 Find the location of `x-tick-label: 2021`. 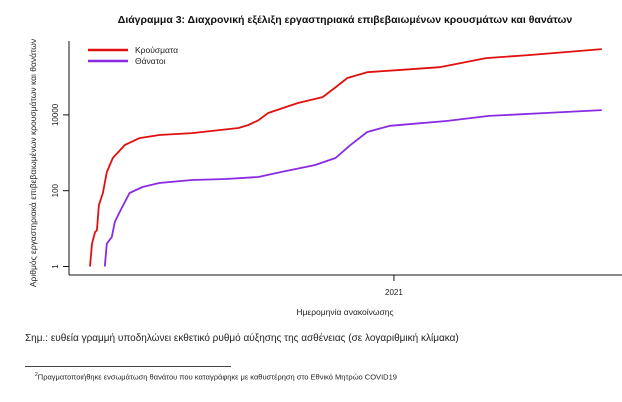

x-tick-label: 2021 is located at coordinates (394, 292).